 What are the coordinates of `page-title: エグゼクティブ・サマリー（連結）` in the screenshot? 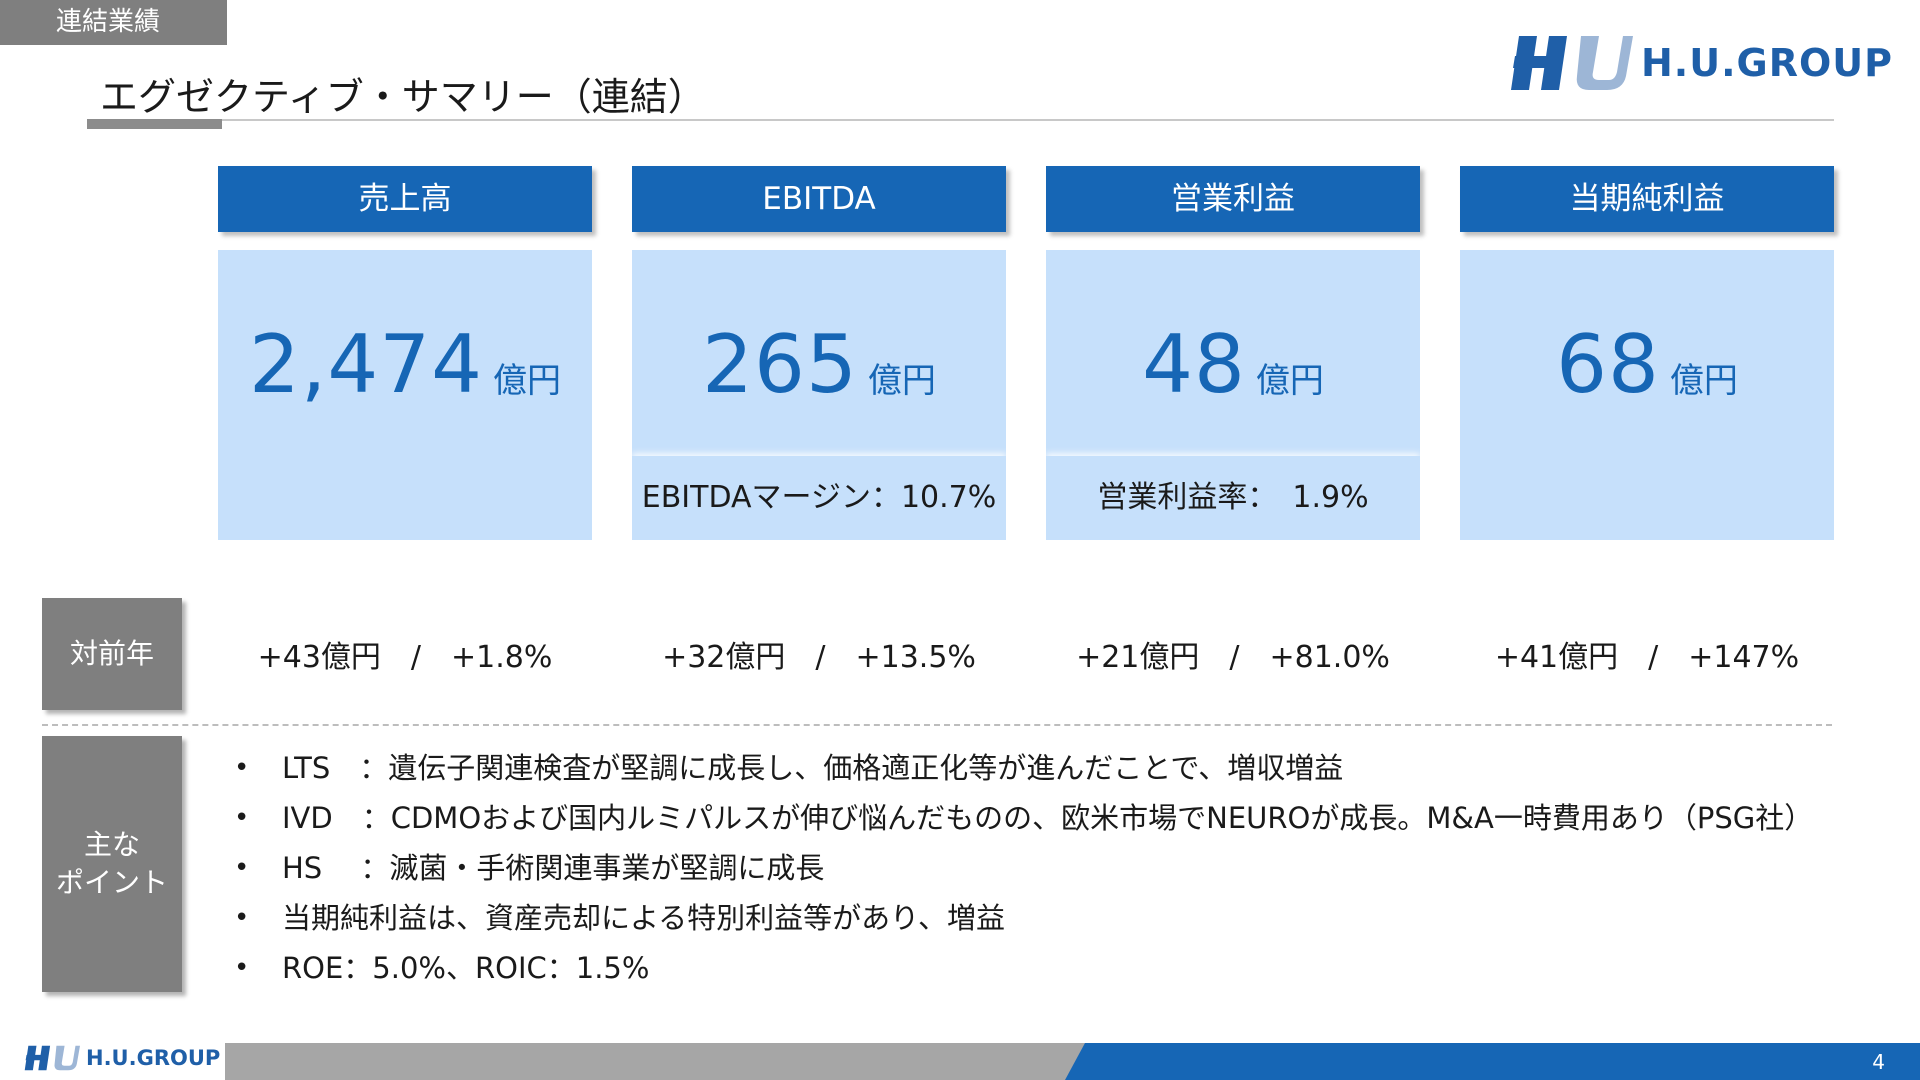 It's located at (403, 97).